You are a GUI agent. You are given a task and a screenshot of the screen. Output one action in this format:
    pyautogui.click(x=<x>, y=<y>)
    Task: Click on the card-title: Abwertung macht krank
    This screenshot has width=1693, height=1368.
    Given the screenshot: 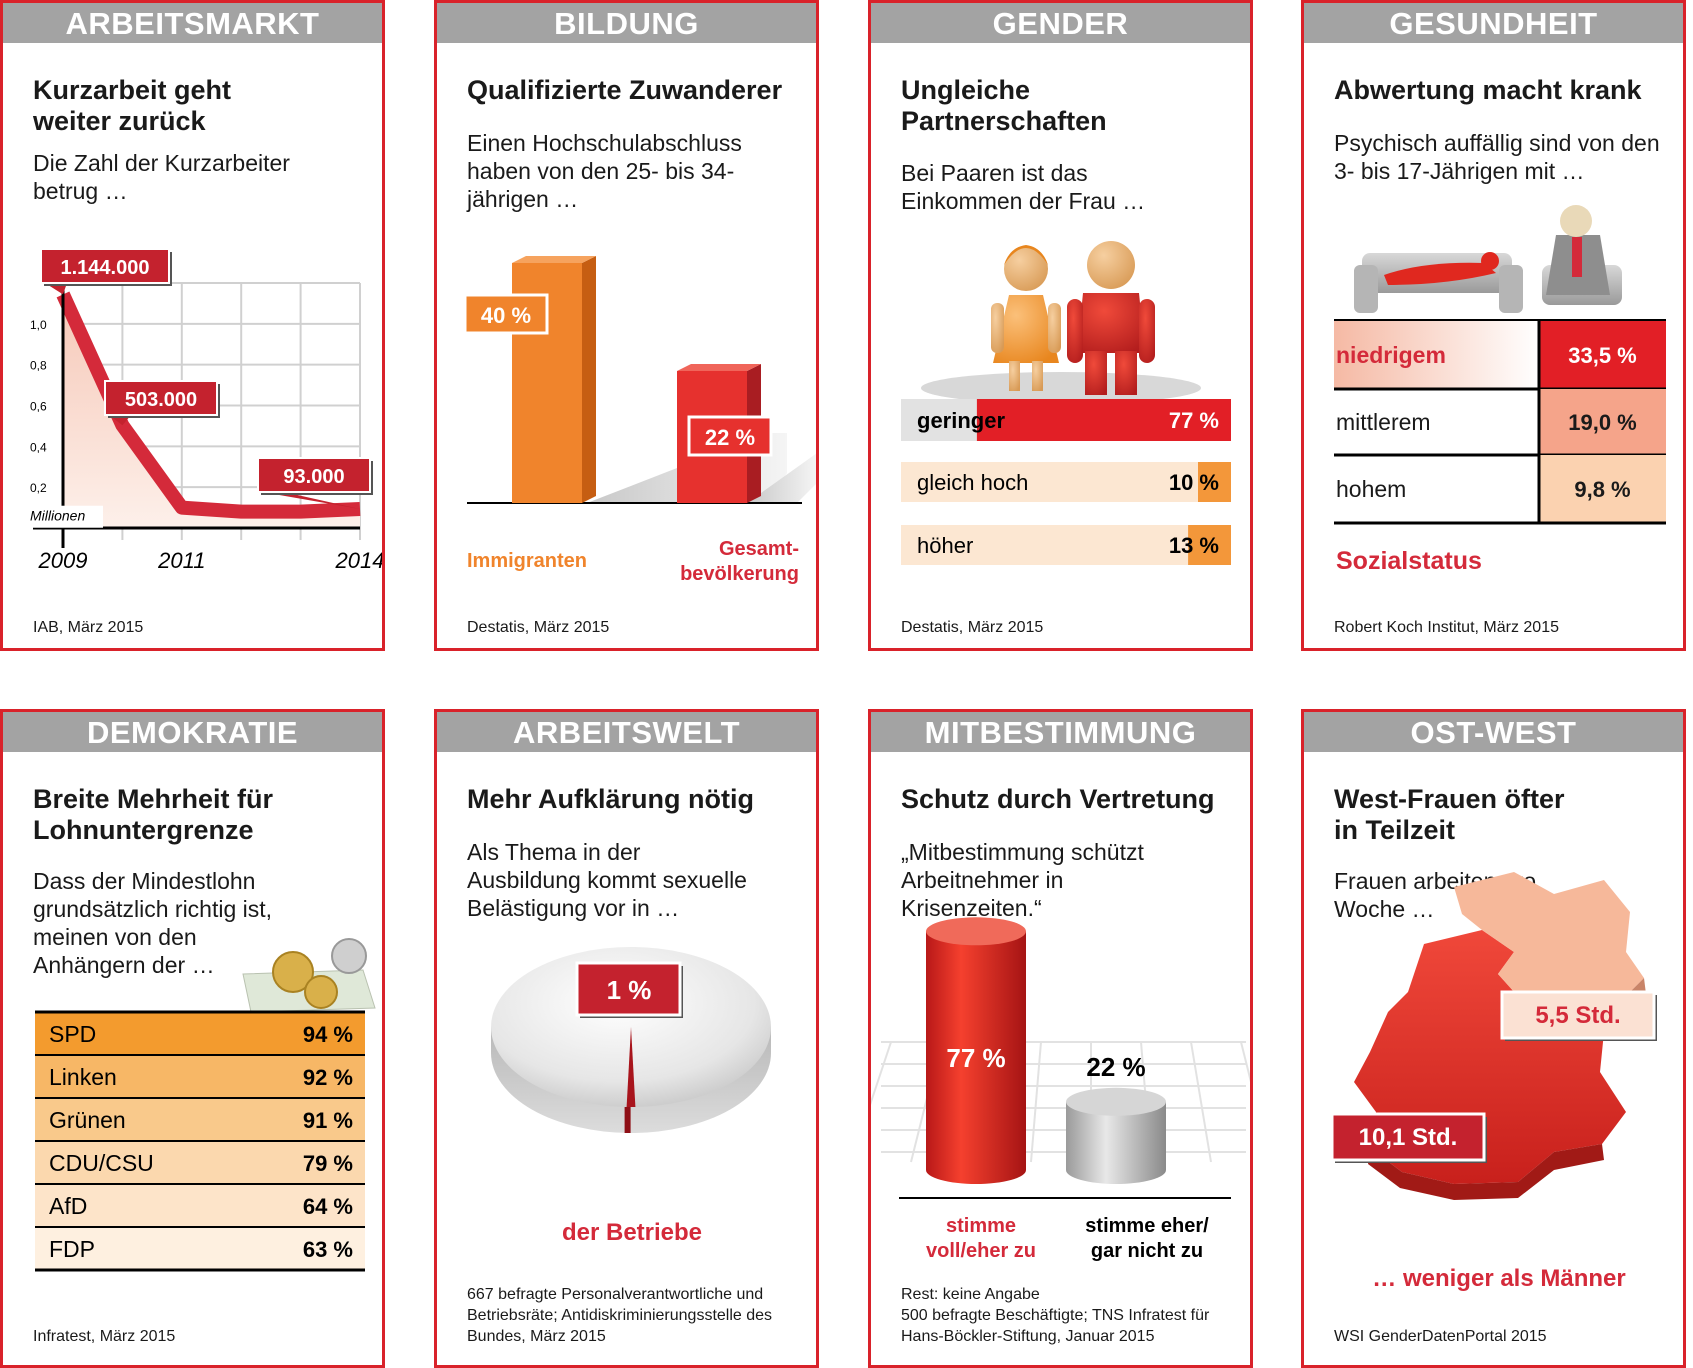 What is the action you would take?
    pyautogui.click(x=1488, y=90)
    